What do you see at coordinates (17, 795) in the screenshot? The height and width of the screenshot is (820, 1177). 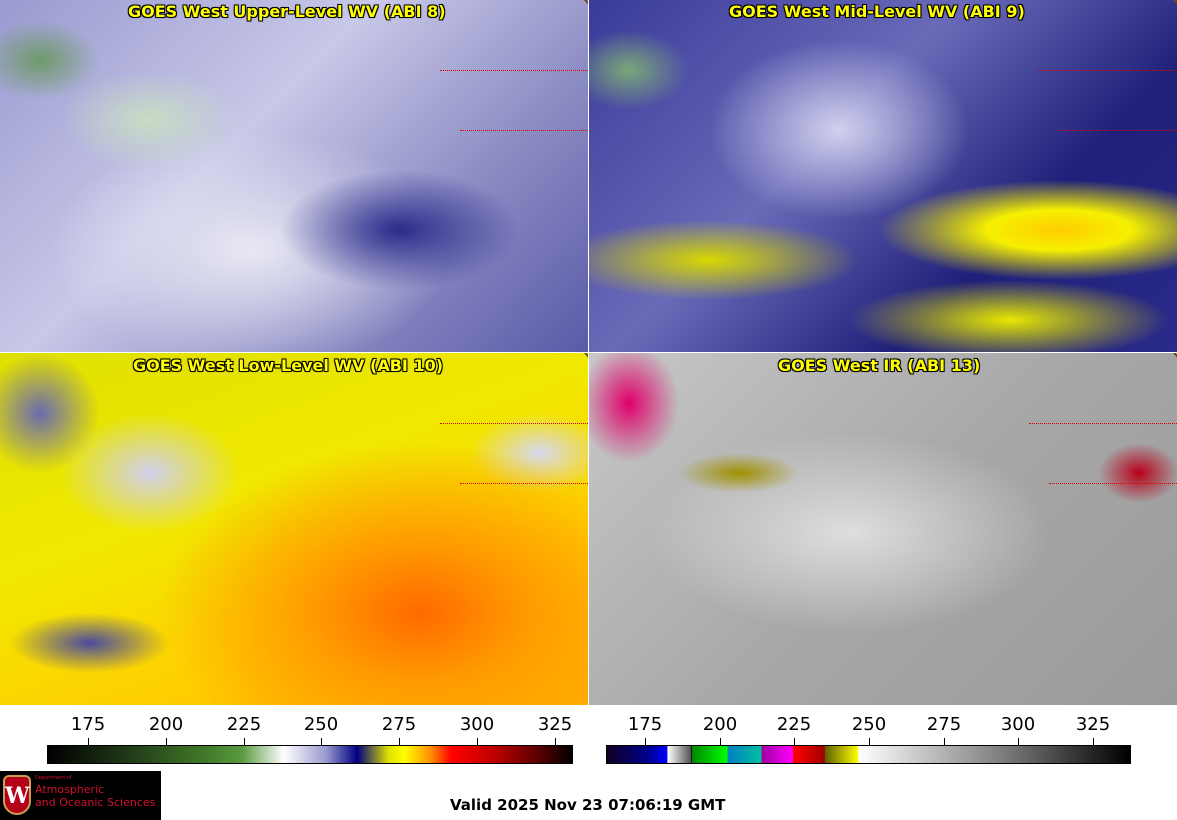 I see `uw-crest-icon: W` at bounding box center [17, 795].